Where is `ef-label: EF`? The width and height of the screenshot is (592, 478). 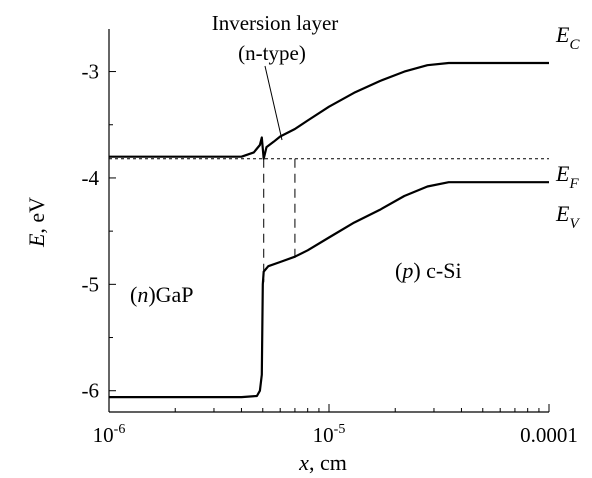 ef-label: EF is located at coordinates (567, 176).